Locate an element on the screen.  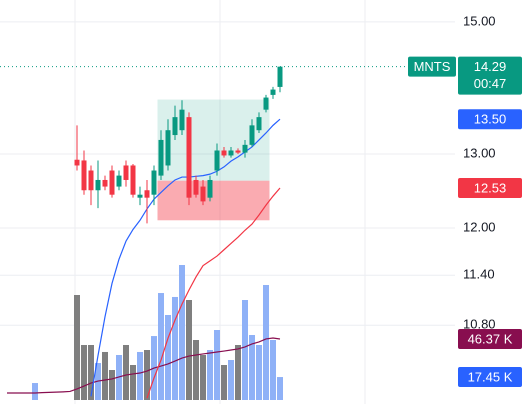
symbol-label: MNTS is located at coordinates (432, 66).